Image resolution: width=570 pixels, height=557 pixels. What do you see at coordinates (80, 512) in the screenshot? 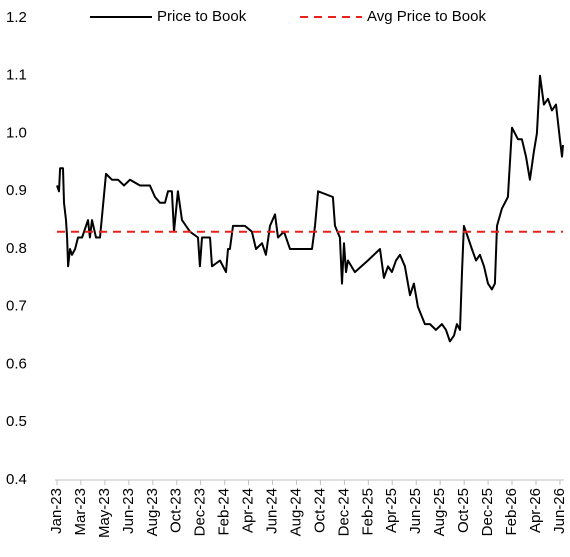
I see `x-tick-label: Mar-23` at bounding box center [80, 512].